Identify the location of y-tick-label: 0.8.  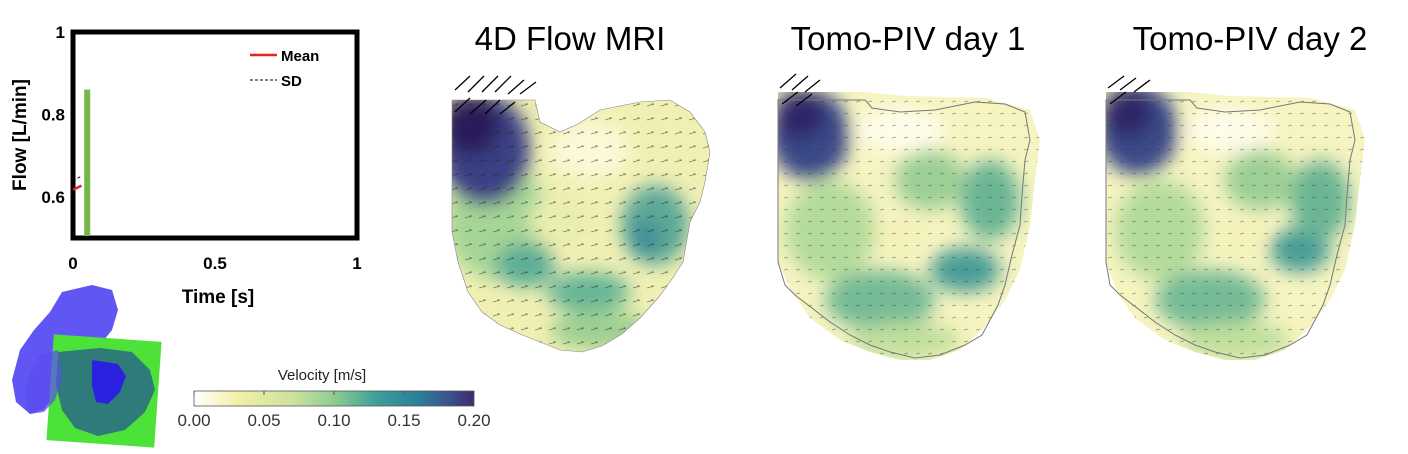
(53, 114).